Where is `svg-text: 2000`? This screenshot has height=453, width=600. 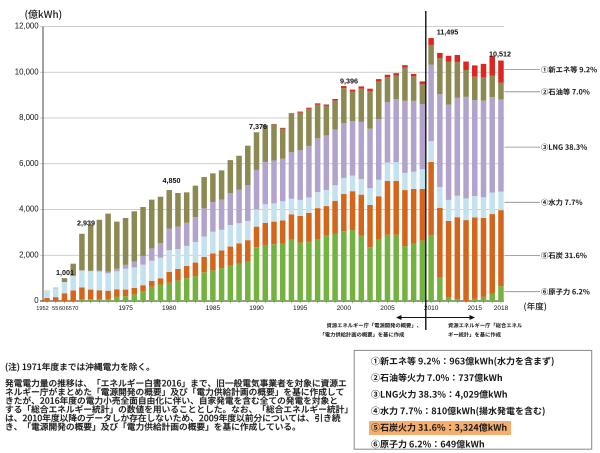
svg-text: 2000 is located at coordinates (344, 308).